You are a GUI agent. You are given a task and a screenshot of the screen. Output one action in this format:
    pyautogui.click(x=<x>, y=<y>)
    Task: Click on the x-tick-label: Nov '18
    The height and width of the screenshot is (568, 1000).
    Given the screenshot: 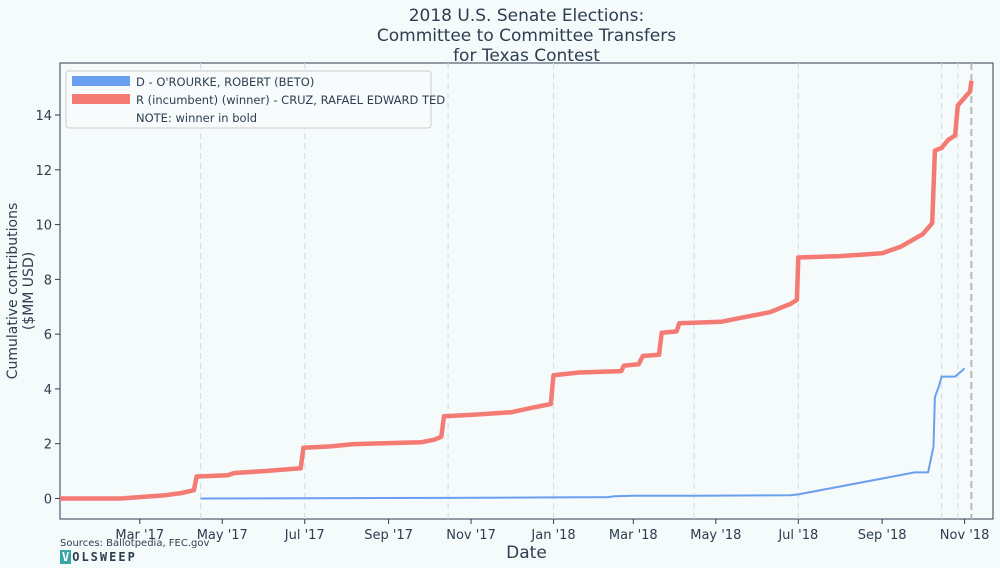 What is the action you would take?
    pyautogui.click(x=965, y=535)
    